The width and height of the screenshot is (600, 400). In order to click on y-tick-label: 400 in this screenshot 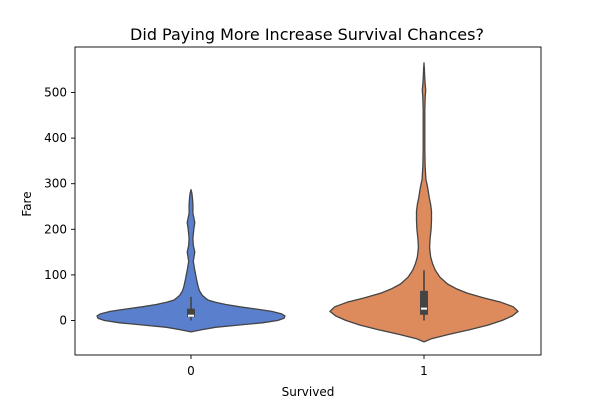, I will do `click(55, 138)`.